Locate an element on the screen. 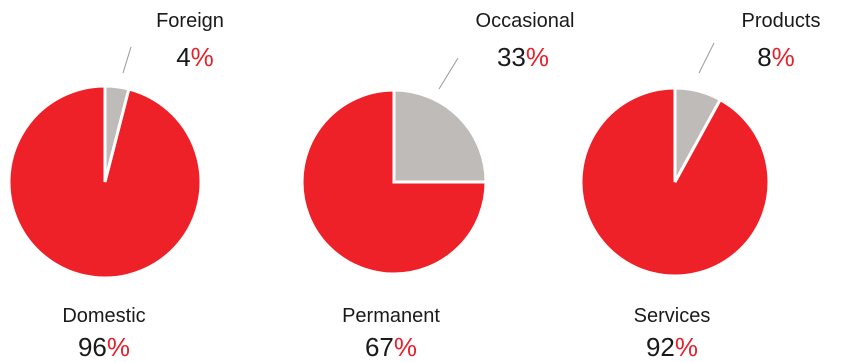 The width and height of the screenshot is (843, 362). pie-2-minor-value: 33% is located at coordinates (523, 57).